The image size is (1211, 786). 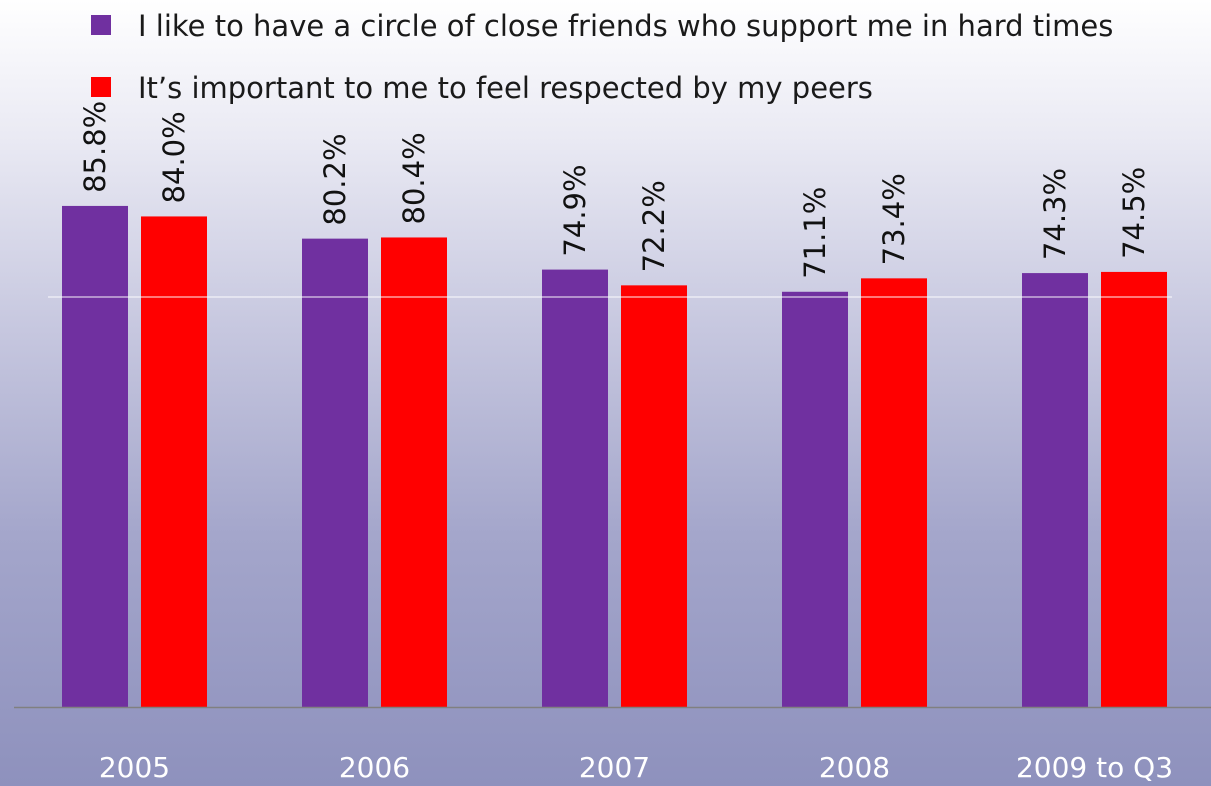 What do you see at coordinates (174, 157) in the screenshot?
I see `data-label-2005-series-2: 84.0%` at bounding box center [174, 157].